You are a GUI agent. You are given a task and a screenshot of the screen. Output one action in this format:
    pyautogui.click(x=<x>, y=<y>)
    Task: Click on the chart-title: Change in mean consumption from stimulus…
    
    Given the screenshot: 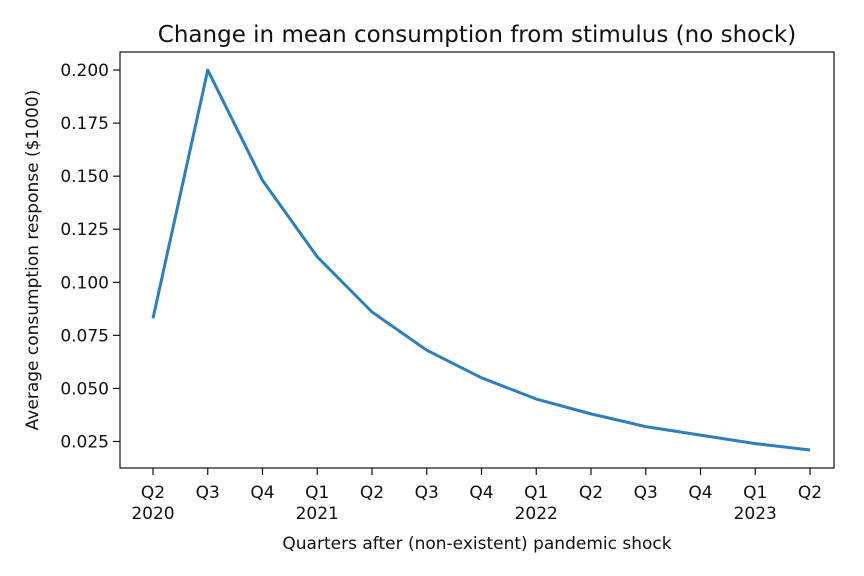 What is the action you would take?
    pyautogui.click(x=477, y=35)
    